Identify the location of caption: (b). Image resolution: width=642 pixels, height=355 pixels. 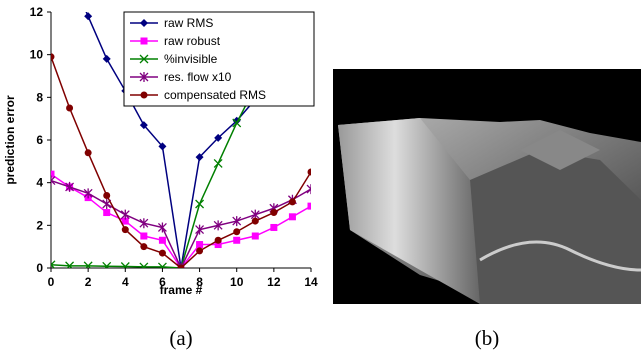
(487, 338).